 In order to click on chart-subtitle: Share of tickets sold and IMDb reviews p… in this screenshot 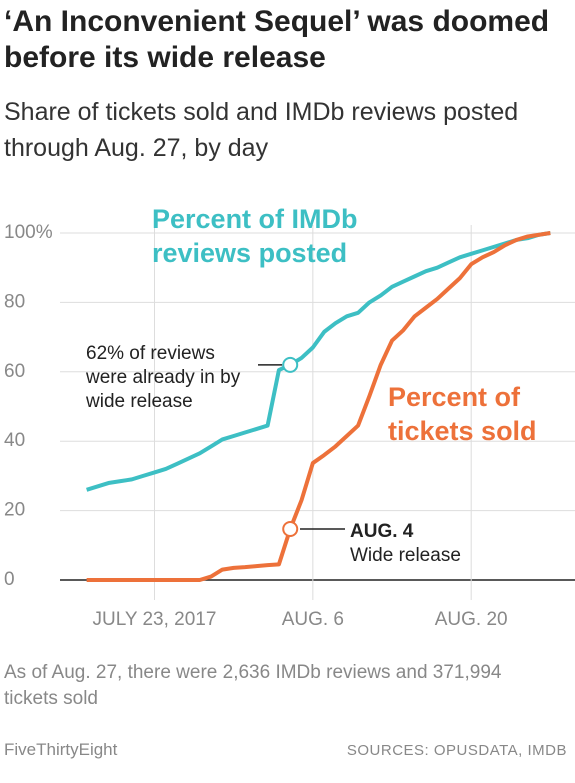, I will do `click(261, 130)`.